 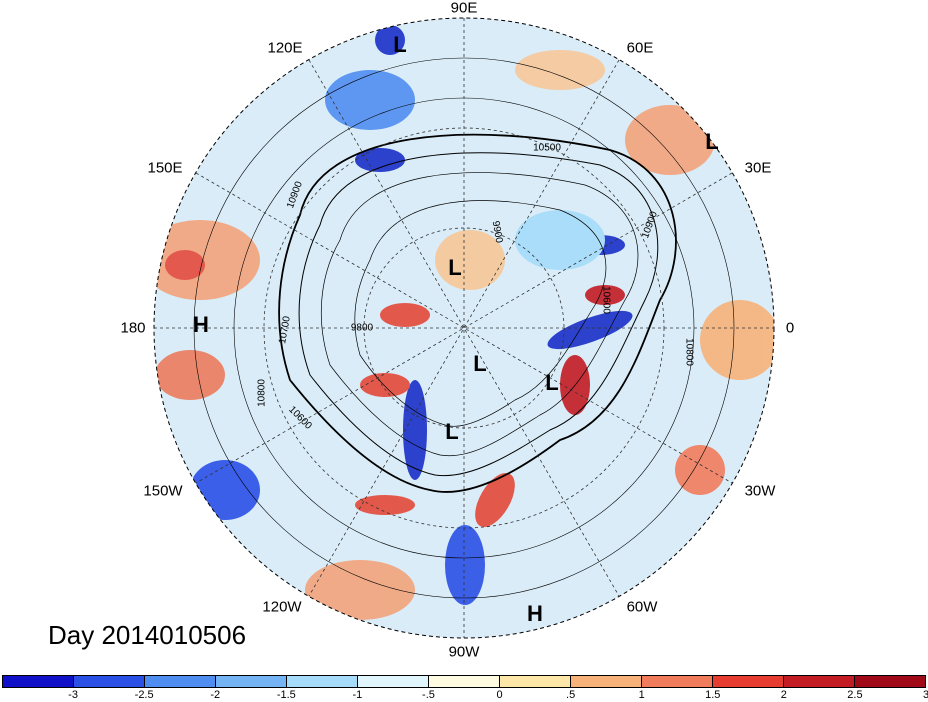 I want to click on colorbar-tick-label: -.5, so click(x=428, y=695).